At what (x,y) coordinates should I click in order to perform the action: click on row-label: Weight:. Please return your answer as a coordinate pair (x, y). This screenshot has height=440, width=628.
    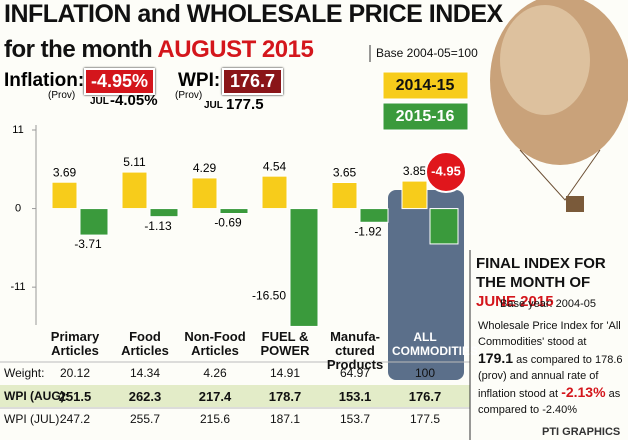
    Looking at the image, I should click on (24, 373).